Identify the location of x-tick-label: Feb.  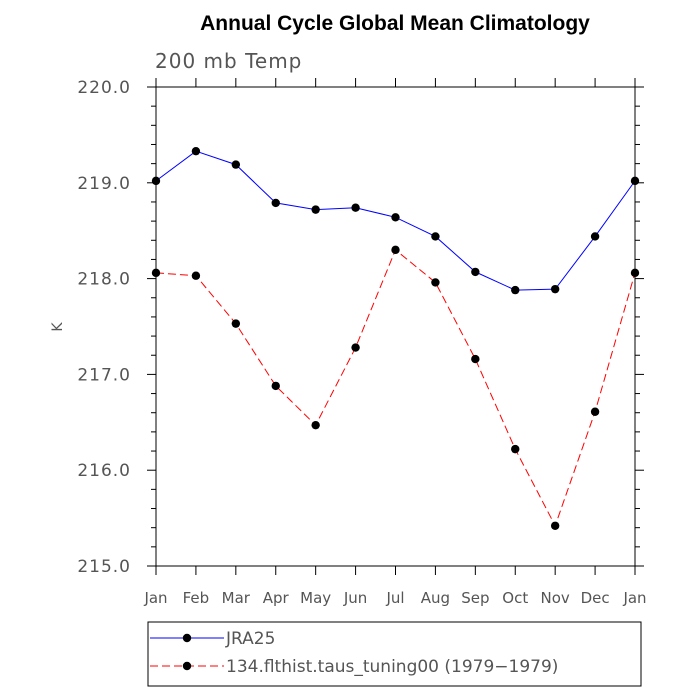
(196, 598).